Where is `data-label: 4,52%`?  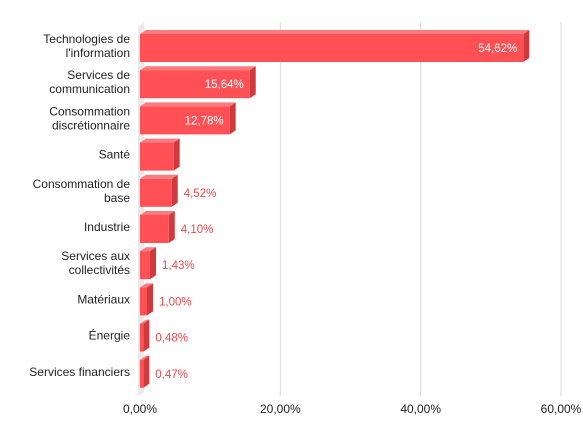 data-label: 4,52% is located at coordinates (200, 194).